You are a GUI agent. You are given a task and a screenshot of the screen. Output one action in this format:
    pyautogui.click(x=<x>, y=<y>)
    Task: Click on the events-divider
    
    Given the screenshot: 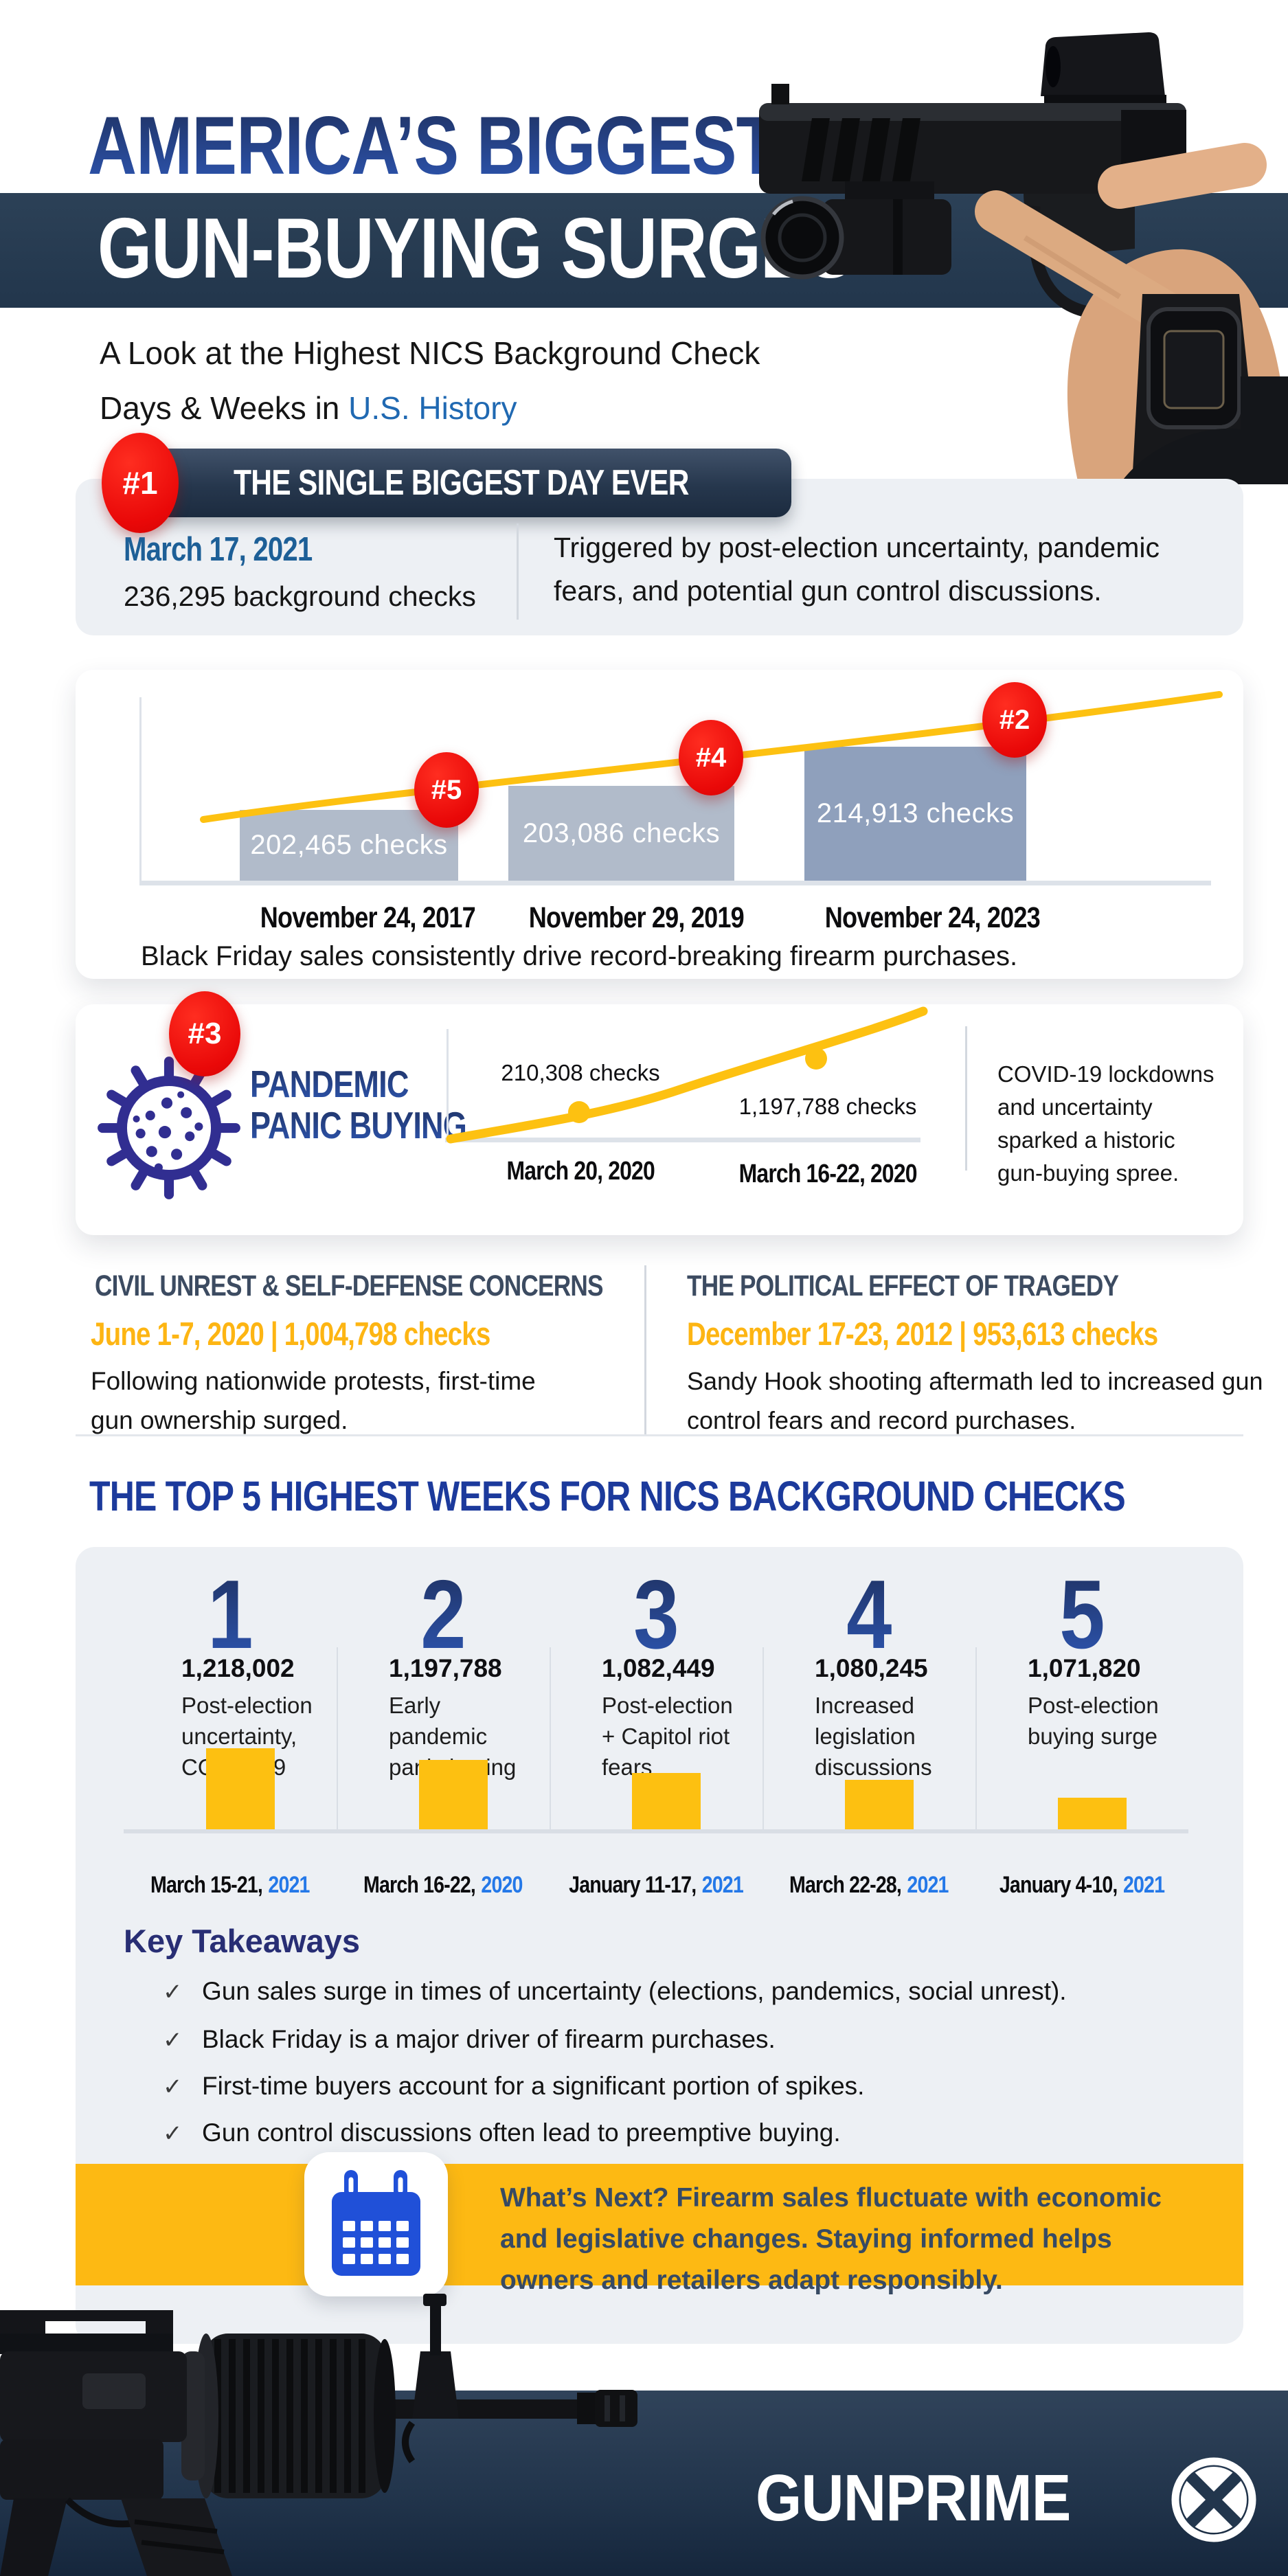 What is the action you would take?
    pyautogui.click(x=645, y=1350)
    